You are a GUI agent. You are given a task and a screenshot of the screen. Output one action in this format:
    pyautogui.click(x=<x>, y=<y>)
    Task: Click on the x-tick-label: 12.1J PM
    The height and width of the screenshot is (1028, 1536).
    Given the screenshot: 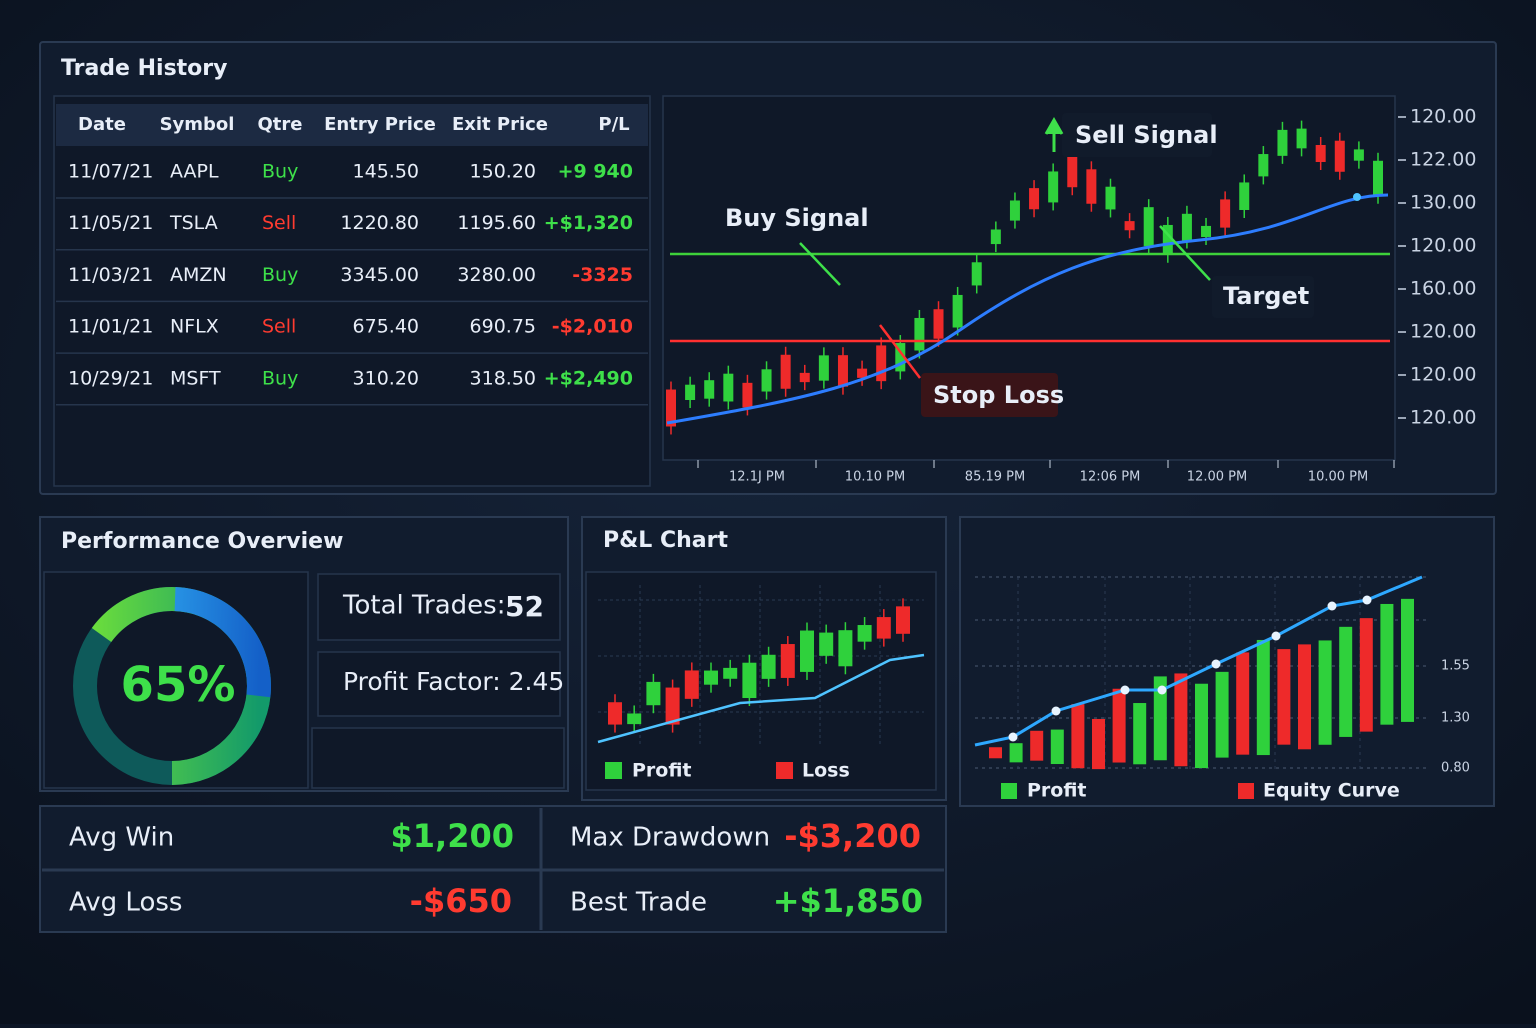 What is the action you would take?
    pyautogui.click(x=757, y=477)
    